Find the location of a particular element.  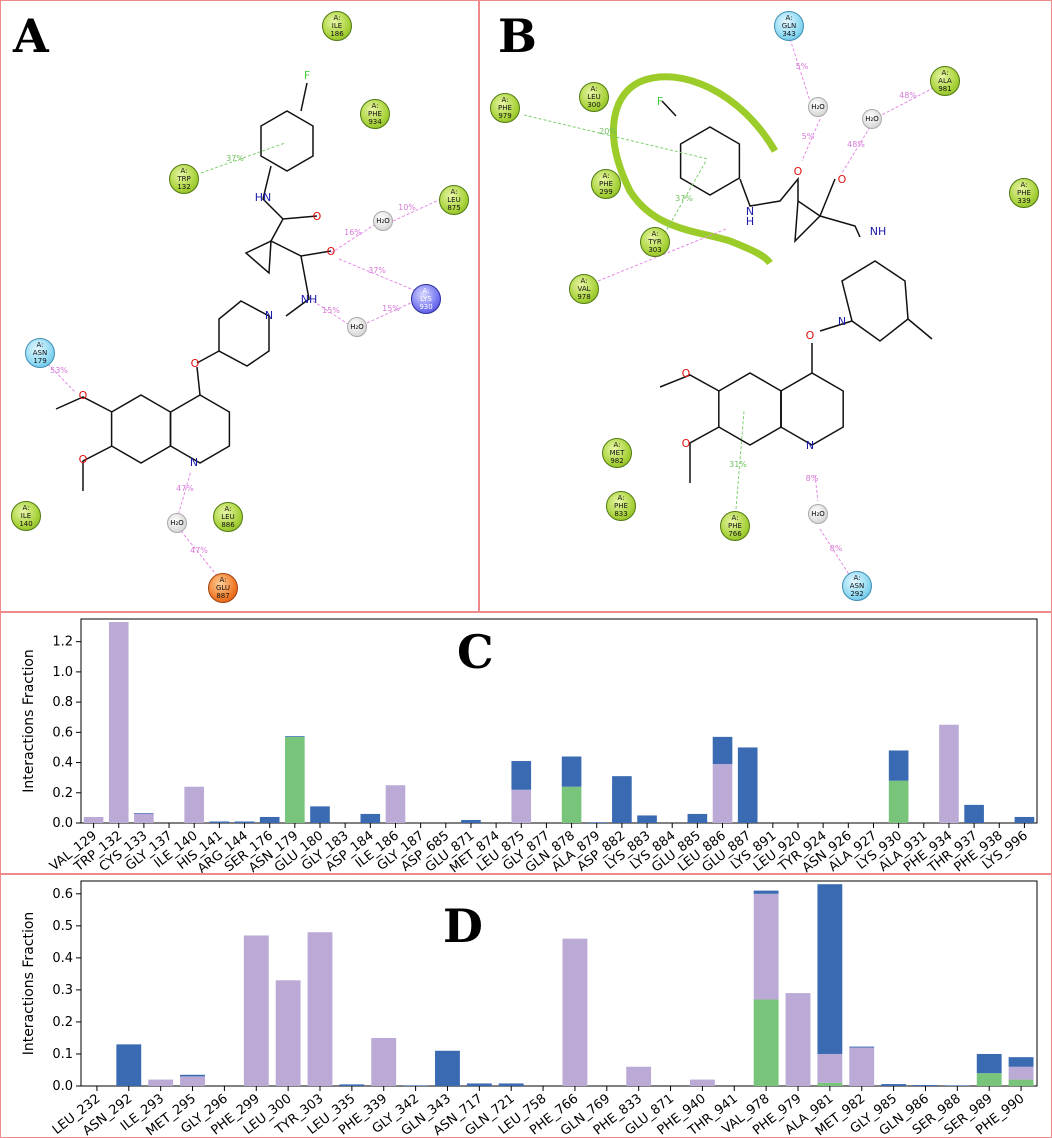

residue-phe-339: A: PHE 339 is located at coordinates (1024, 193).